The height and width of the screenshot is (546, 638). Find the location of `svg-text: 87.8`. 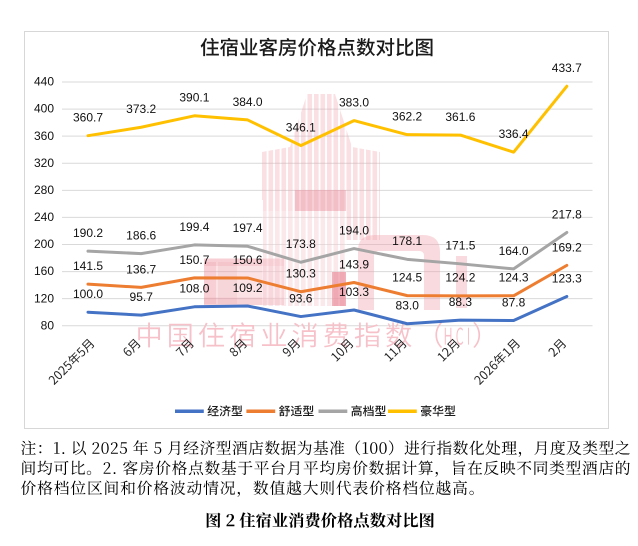

svg-text: 87.8 is located at coordinates (514, 302).